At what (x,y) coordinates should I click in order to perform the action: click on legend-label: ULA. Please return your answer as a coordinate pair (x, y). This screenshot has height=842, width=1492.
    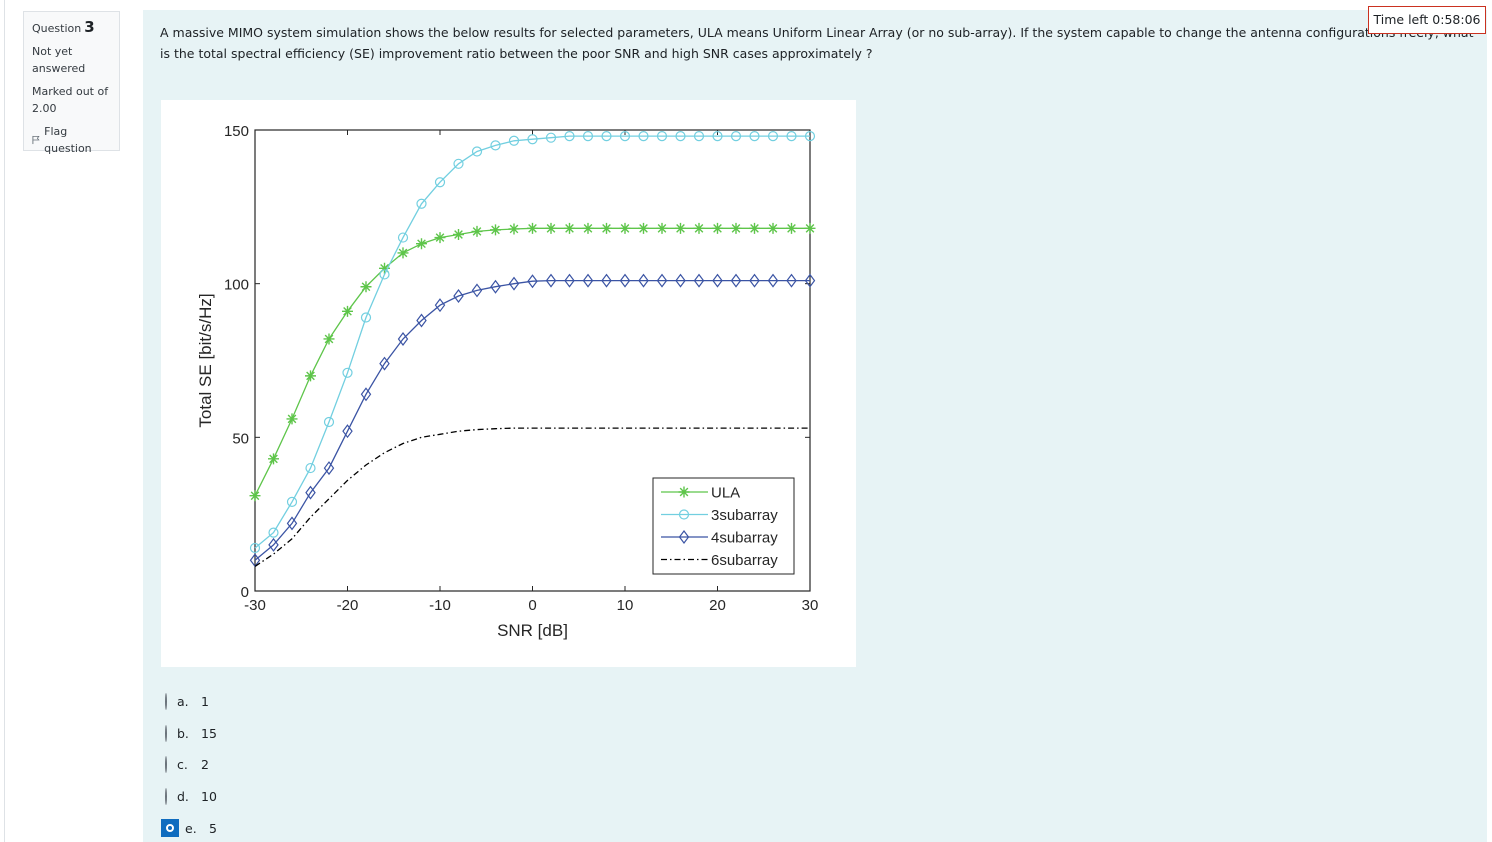
    Looking at the image, I should click on (725, 493).